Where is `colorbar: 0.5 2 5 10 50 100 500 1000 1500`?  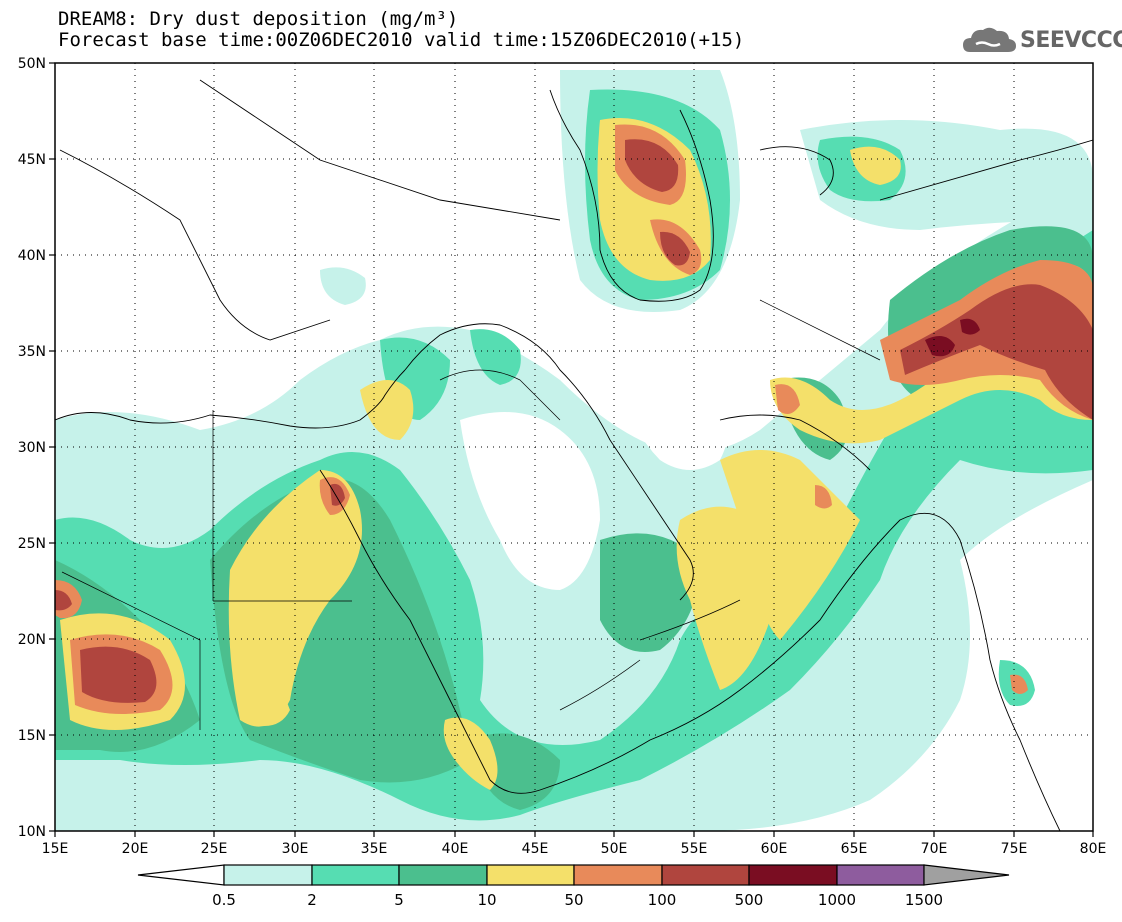
colorbar: 0.5 2 5 10 50 100 500 1000 1500 is located at coordinates (573, 886).